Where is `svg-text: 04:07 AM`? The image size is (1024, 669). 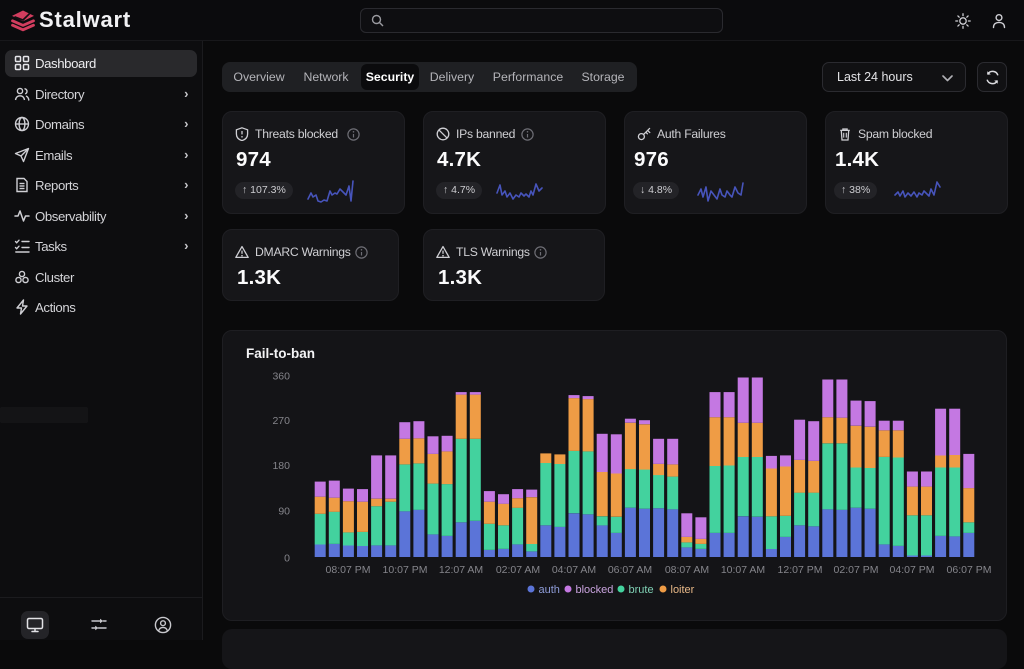
svg-text: 04:07 AM is located at coordinates (574, 570).